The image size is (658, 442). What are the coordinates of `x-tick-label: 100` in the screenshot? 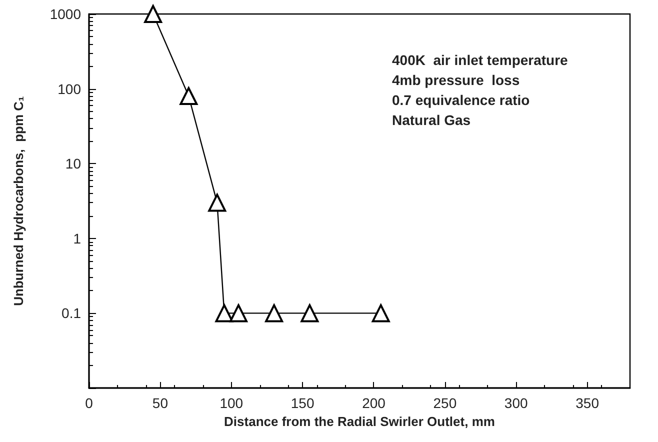 It's located at (232, 403).